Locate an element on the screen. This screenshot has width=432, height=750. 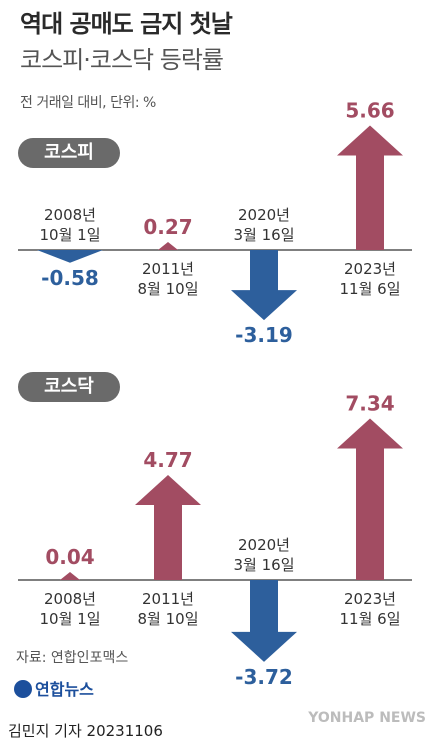
yonhap-logo: 연합뉴스 is located at coordinates (54, 688).